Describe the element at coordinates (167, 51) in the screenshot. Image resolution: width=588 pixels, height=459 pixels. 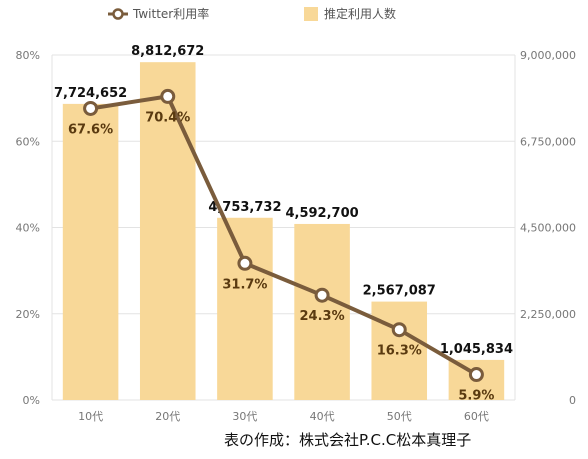
I see `bar-value-label: 8,812,672` at that location.